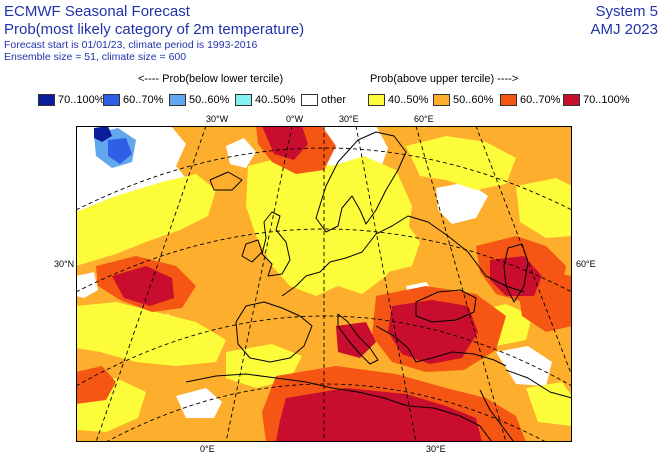 This screenshot has height=455, width=664. Describe the element at coordinates (538, 384) in the screenshot. I see `coastline-arabia` at that location.